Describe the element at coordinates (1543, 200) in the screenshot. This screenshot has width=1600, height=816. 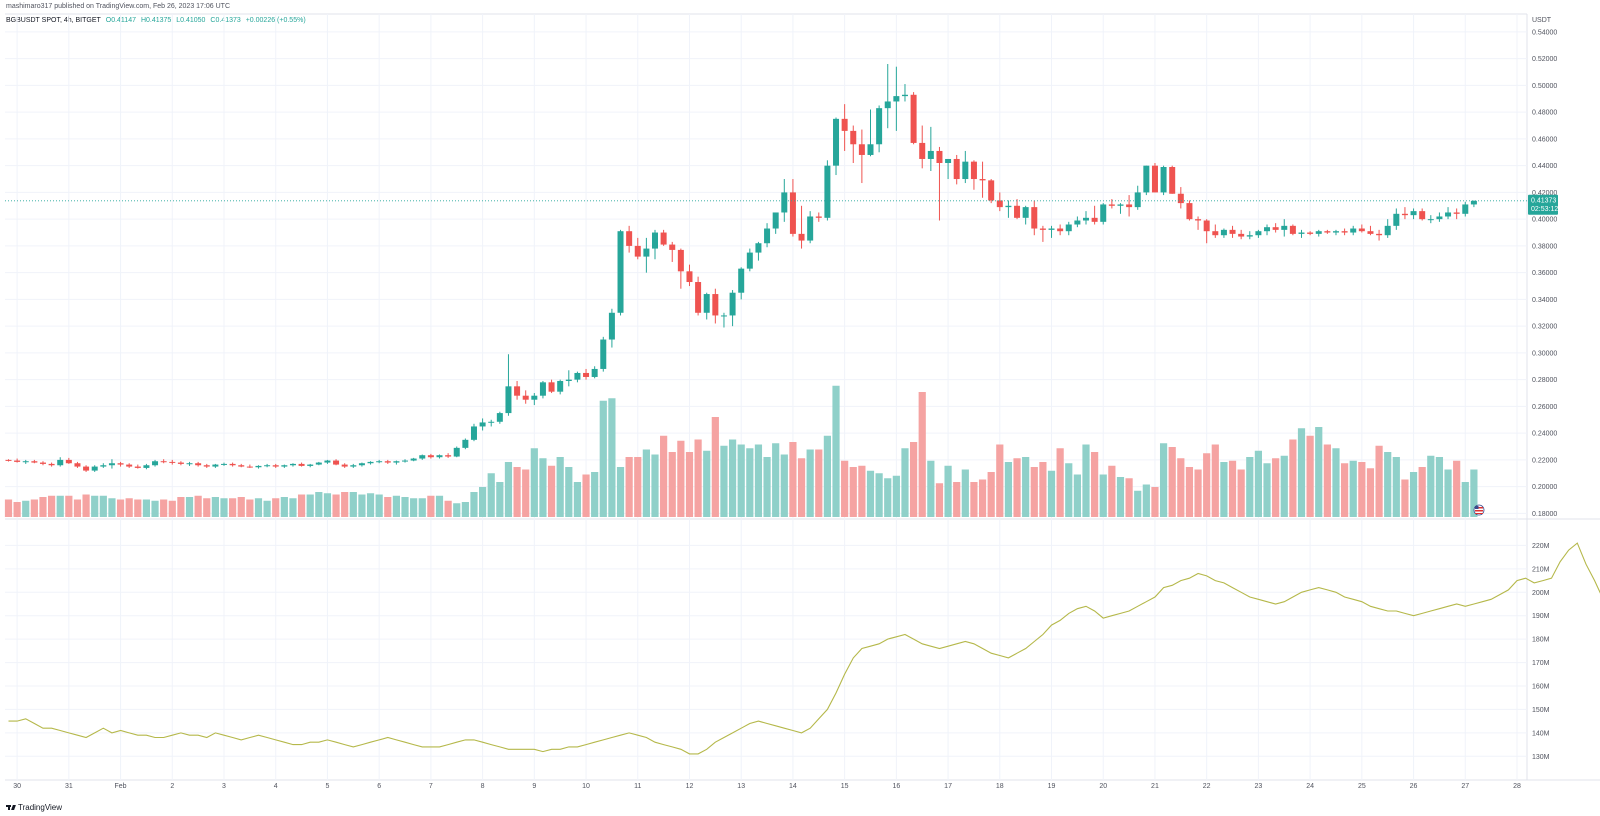
I see `last-price-label: 0.41373` at that location.